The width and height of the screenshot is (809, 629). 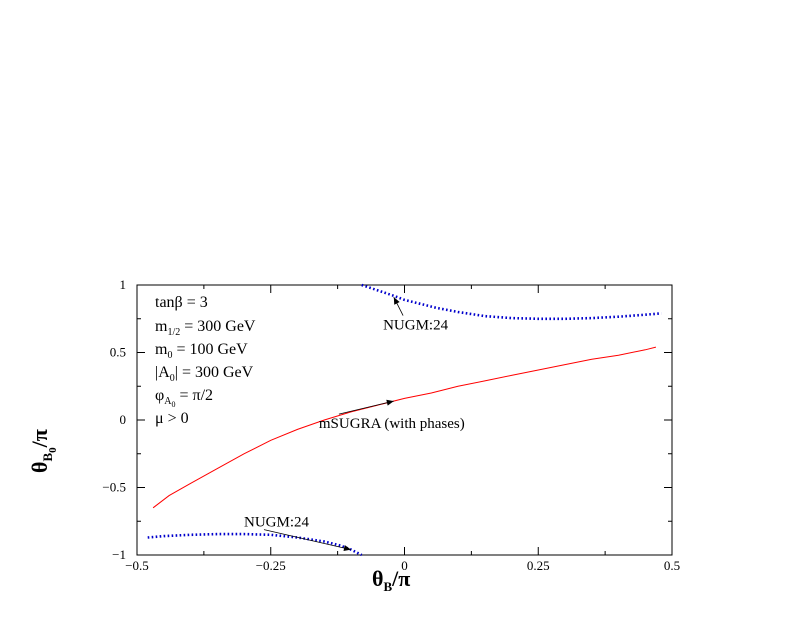 What do you see at coordinates (181, 302) in the screenshot?
I see `param-tanb: tanβ = 3` at bounding box center [181, 302].